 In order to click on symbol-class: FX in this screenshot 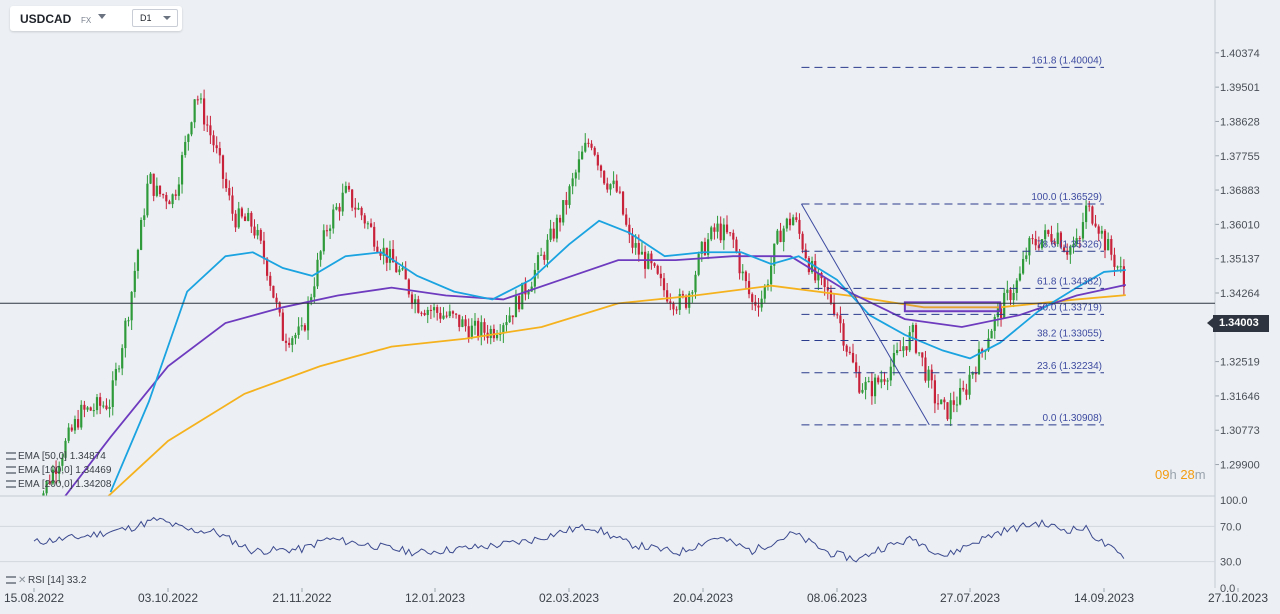, I will do `click(86, 20)`.